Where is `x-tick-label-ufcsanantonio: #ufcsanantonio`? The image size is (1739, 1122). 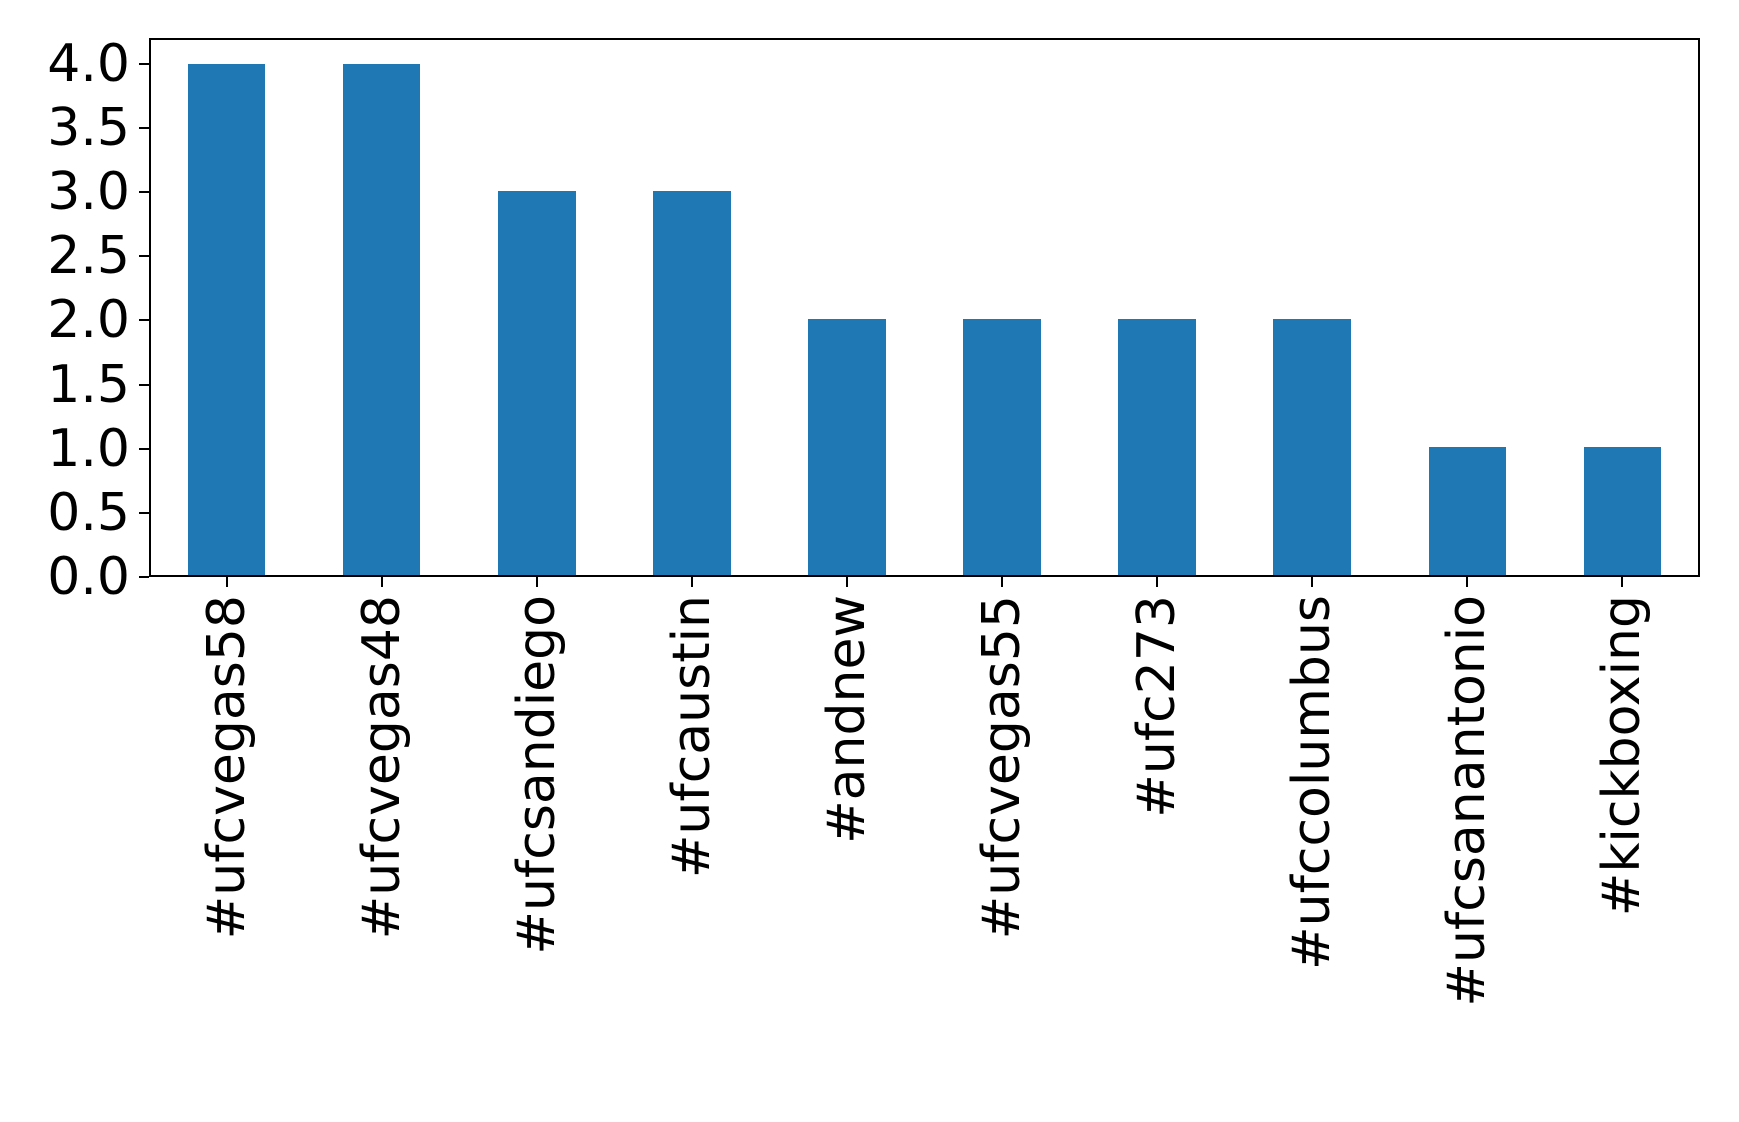
x-tick-label-ufcsanantonio: #ufcsanantonio is located at coordinates (1467, 801).